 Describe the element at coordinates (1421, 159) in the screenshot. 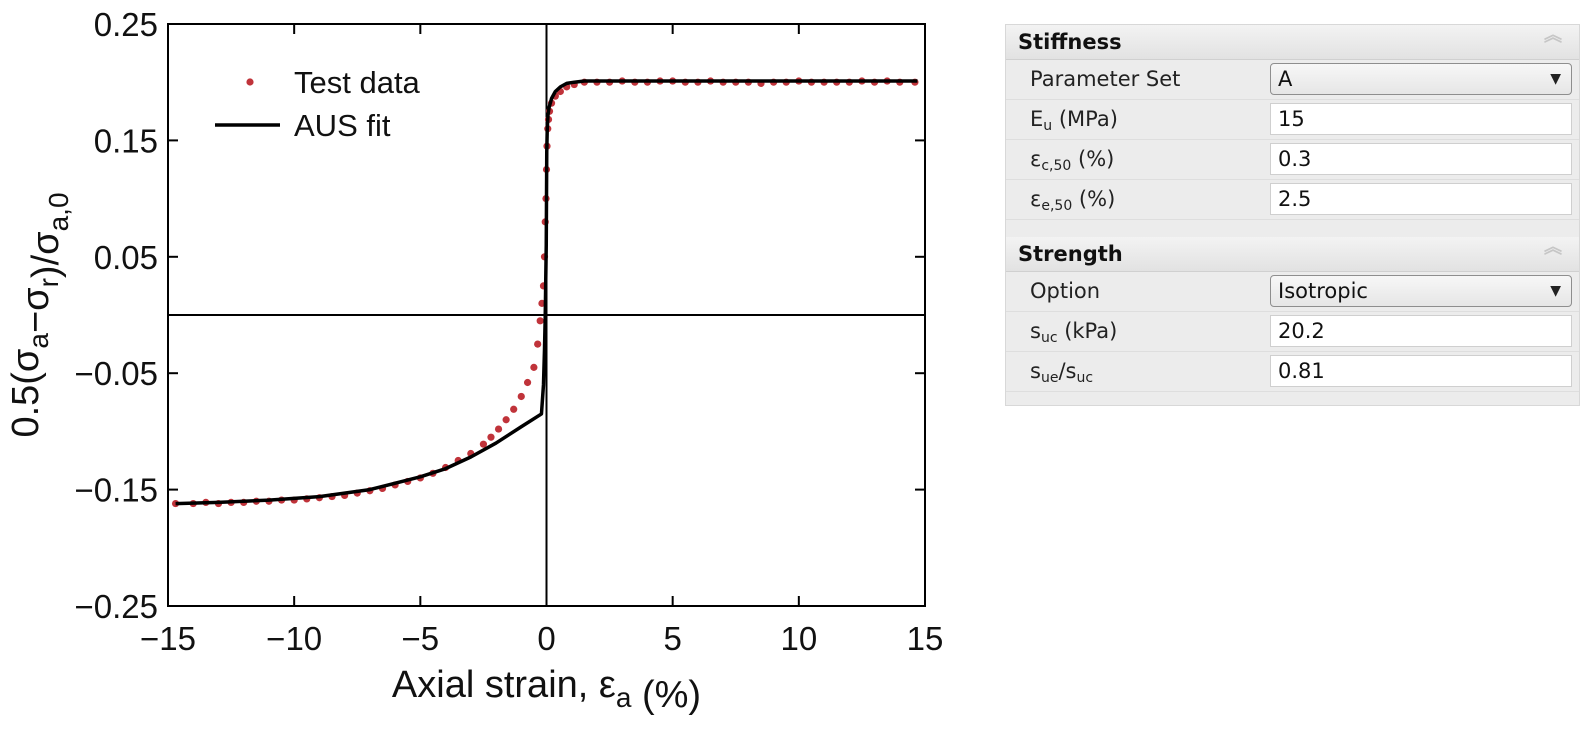

I see `ec50-input: 0.3` at that location.